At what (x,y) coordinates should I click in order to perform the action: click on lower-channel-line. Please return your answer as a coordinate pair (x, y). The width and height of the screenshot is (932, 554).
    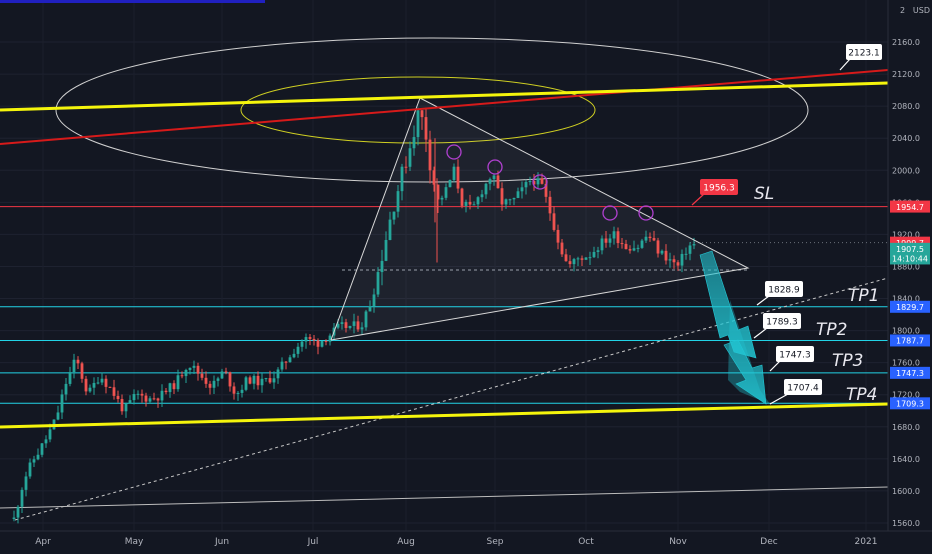
    Looking at the image, I should click on (444, 497).